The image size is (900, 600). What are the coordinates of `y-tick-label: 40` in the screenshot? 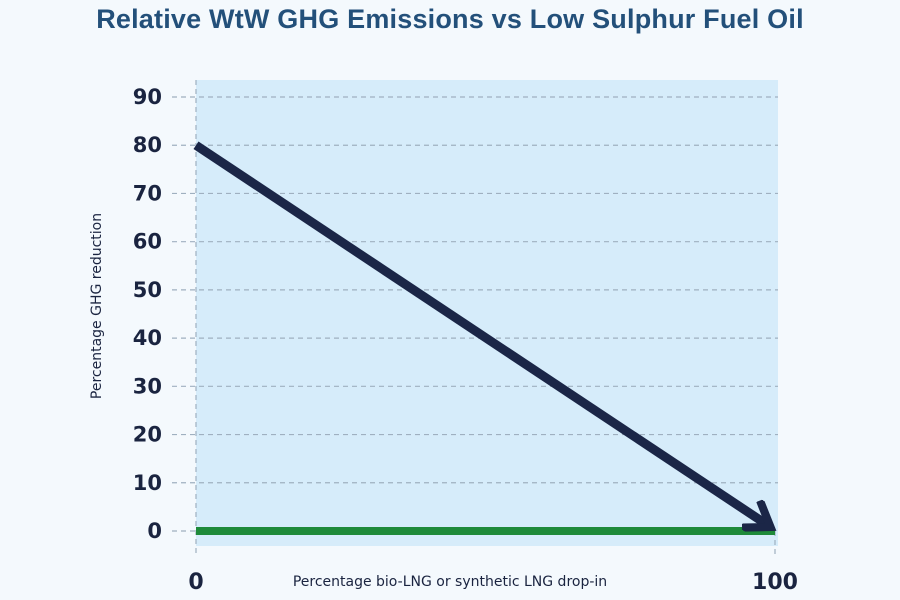 It's located at (147, 338).